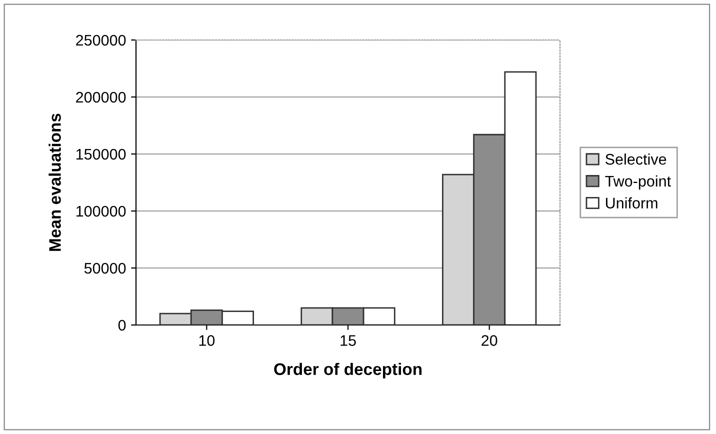 The width and height of the screenshot is (716, 434). Describe the element at coordinates (638, 182) in the screenshot. I see `legend-label: Two-point` at that location.